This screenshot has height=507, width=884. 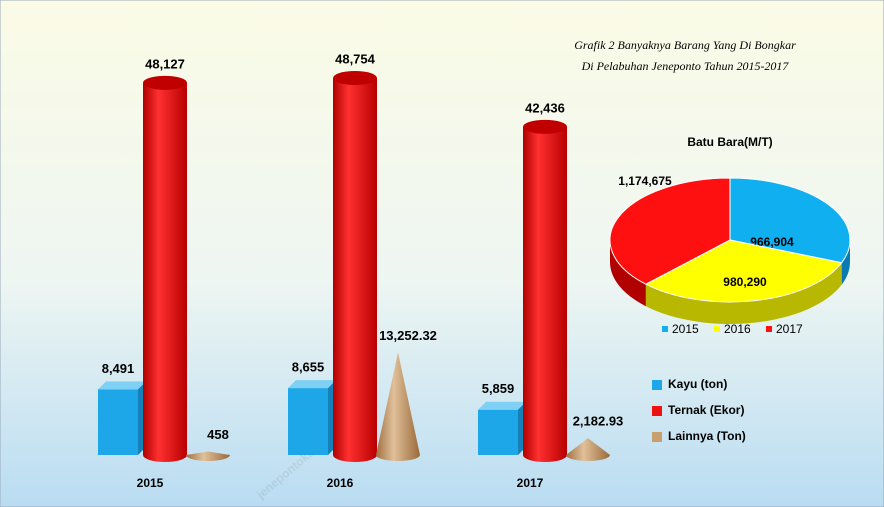 I want to click on legend-label: Lainnya (Ton), so click(x=707, y=436).